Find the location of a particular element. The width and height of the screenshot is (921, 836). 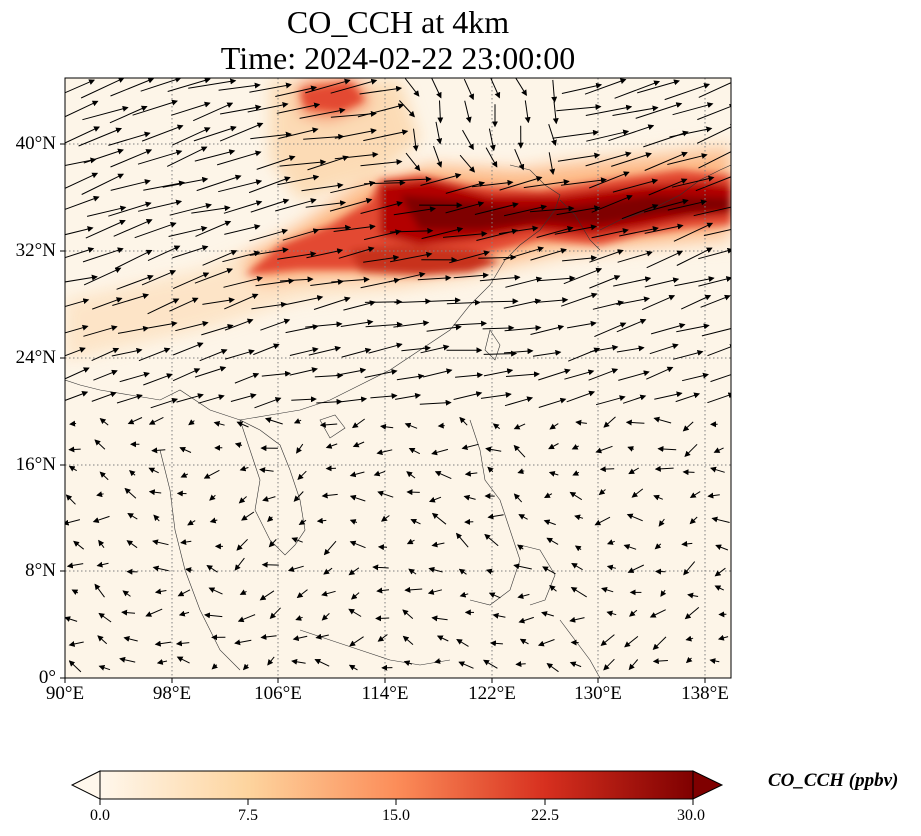

colorbar-tick-label: 22.5 is located at coordinates (545, 815).